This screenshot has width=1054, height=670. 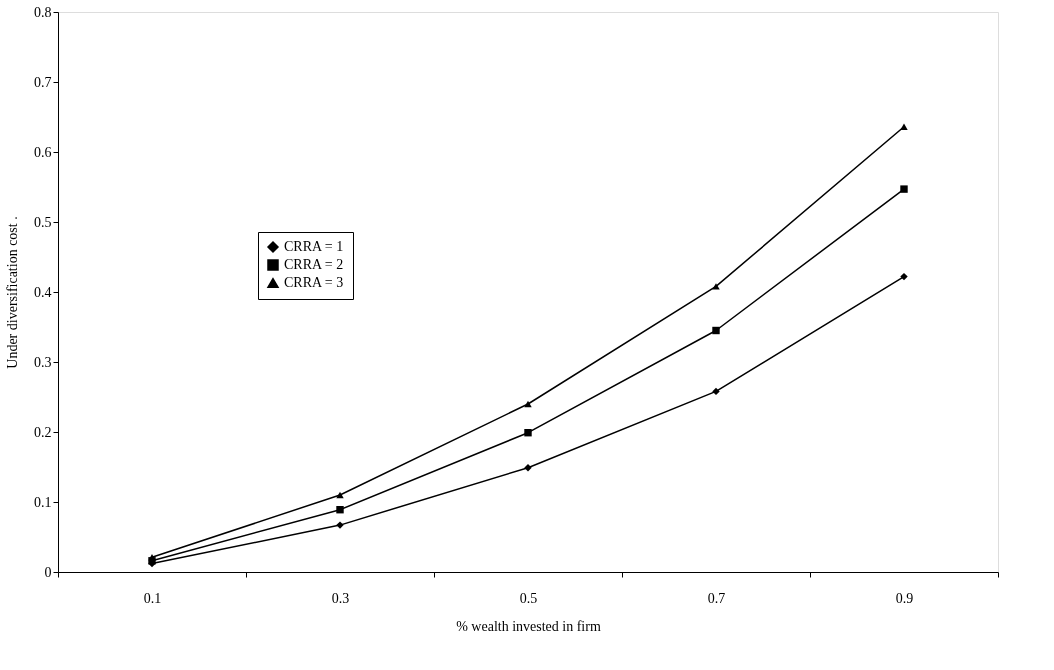 What do you see at coordinates (314, 282) in the screenshot?
I see `legend-label: CRRA = 3` at bounding box center [314, 282].